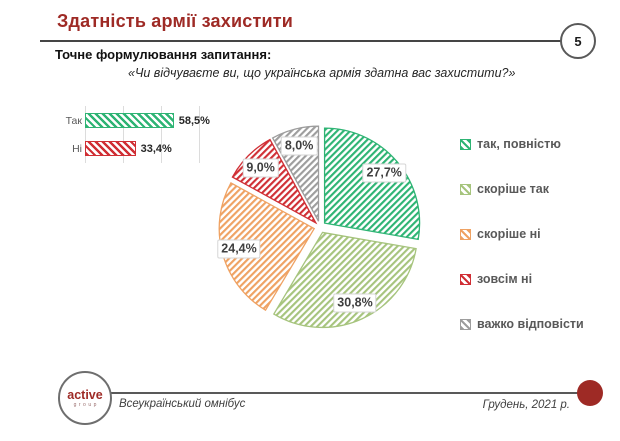 Image resolution: width=620 pixels, height=441 pixels. Describe the element at coordinates (505, 279) in the screenshot. I see `legend-label: зовсім ні` at that location.